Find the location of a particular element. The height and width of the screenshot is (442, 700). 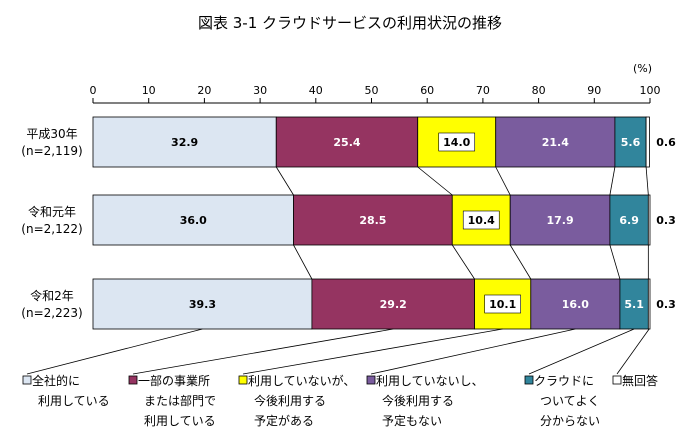

category-sublabel: (n=2,122) is located at coordinates (51, 229).